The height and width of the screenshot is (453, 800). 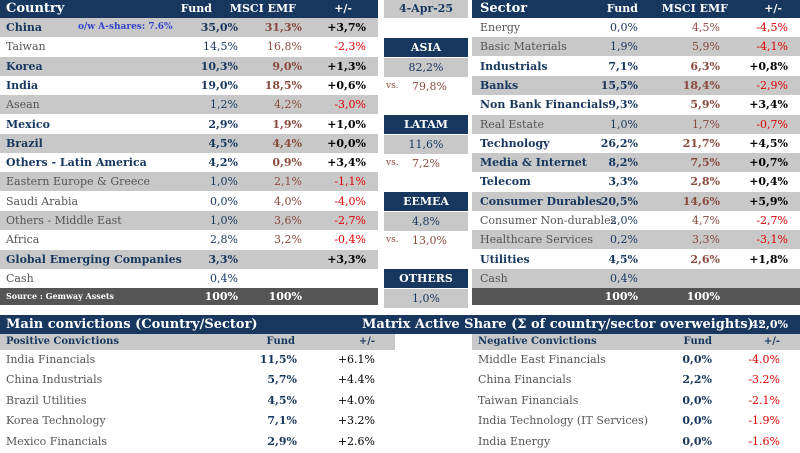 What do you see at coordinates (705, 66) in the screenshot?
I see `sector-emf: 6,3%` at bounding box center [705, 66].